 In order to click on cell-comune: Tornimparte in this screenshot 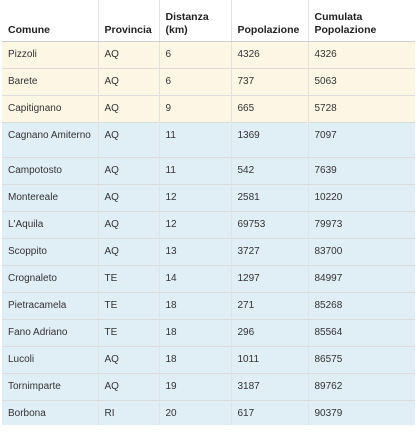, I will do `click(50, 387)`.